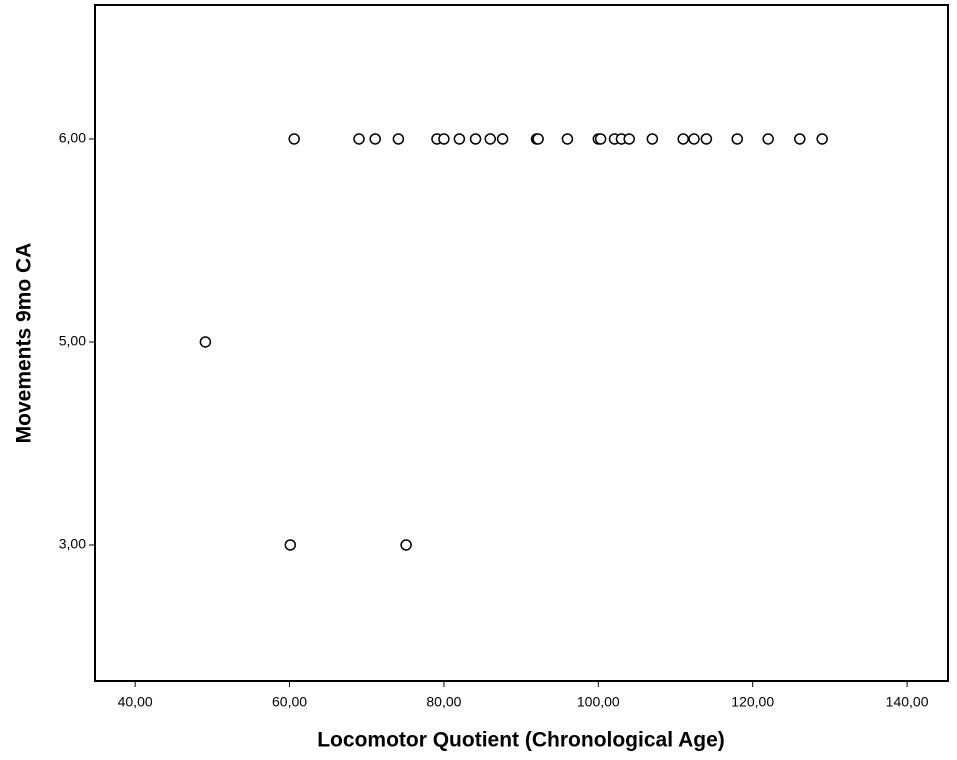 This screenshot has width=957, height=760. I want to click on x-tick-label: 80,00, so click(443, 702).